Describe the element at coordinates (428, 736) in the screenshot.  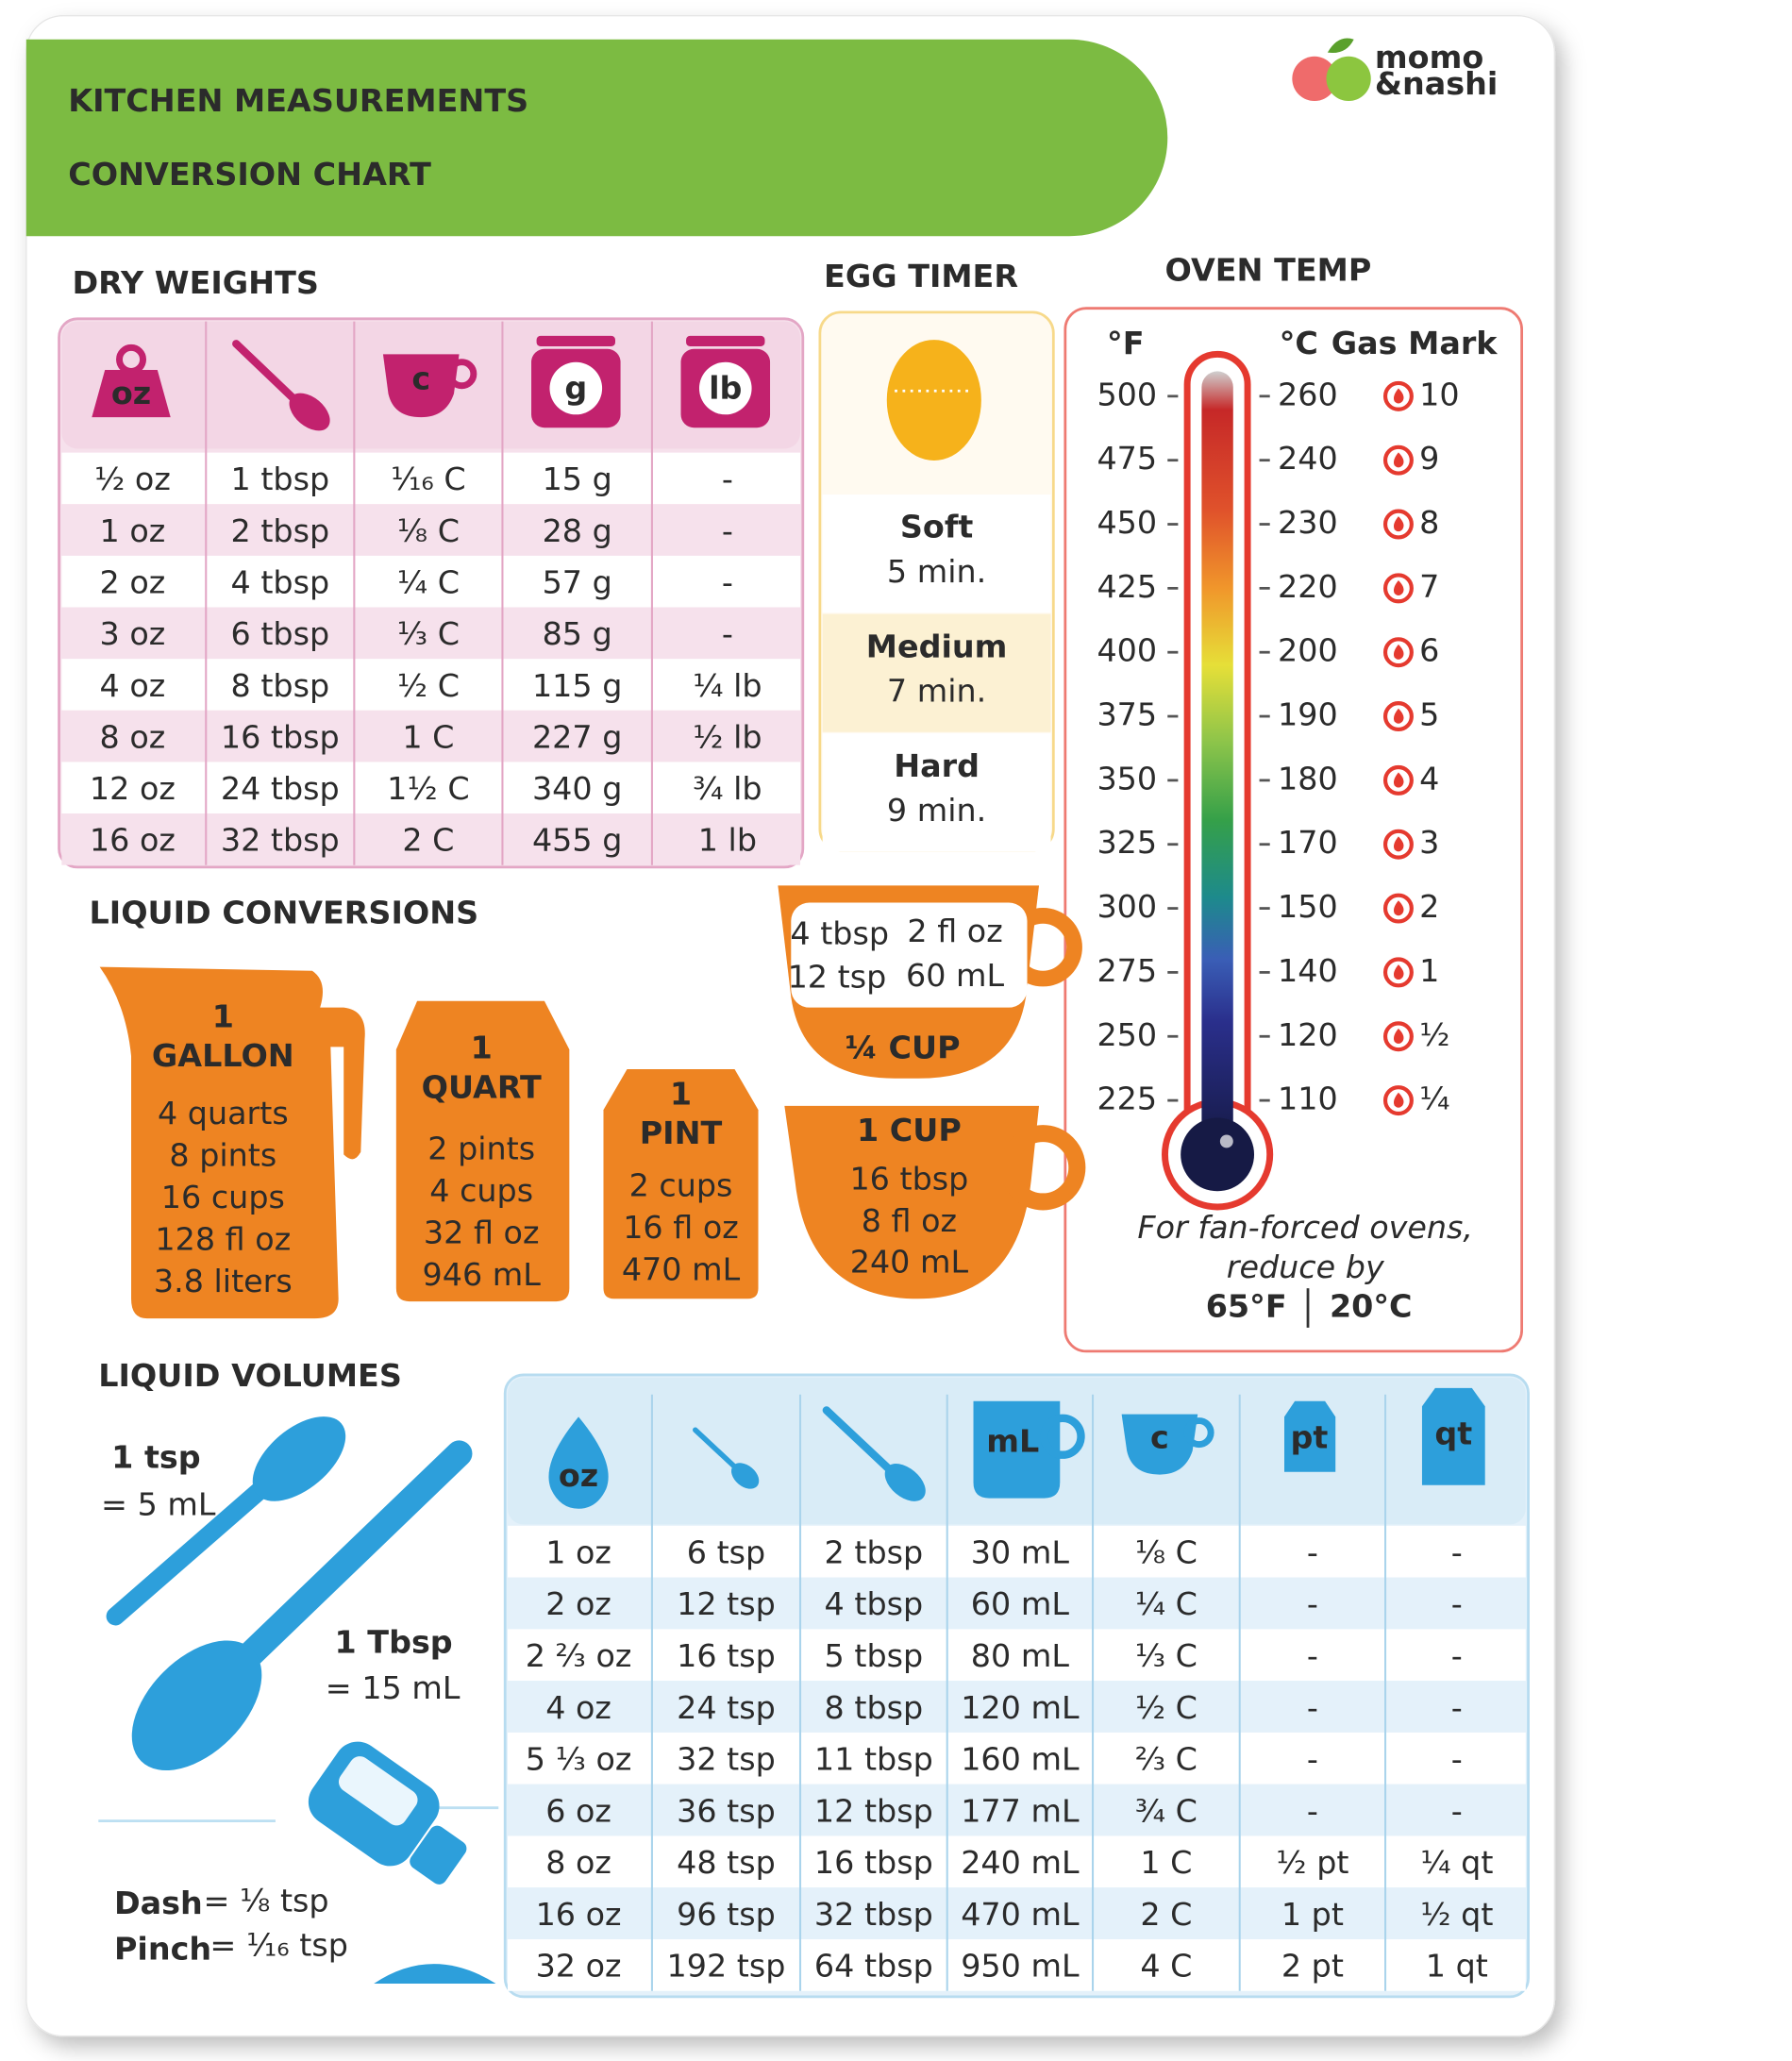
I see `table-cell: 1 C` at that location.